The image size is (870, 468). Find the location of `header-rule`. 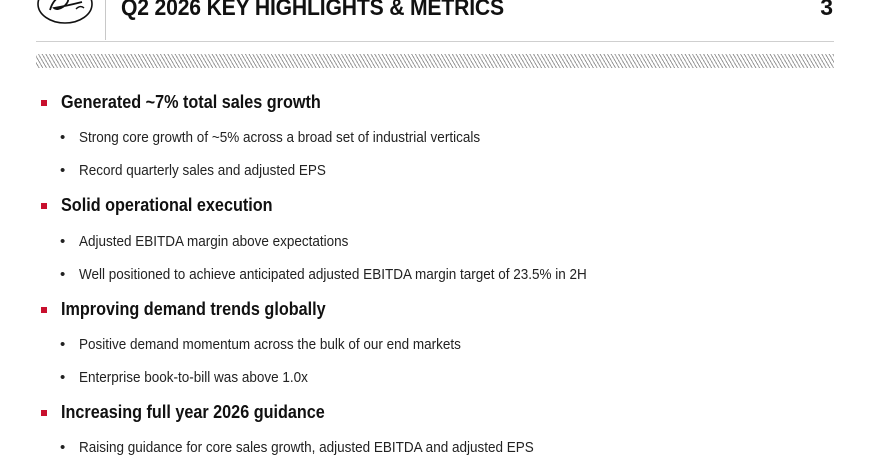

header-rule is located at coordinates (435, 41).